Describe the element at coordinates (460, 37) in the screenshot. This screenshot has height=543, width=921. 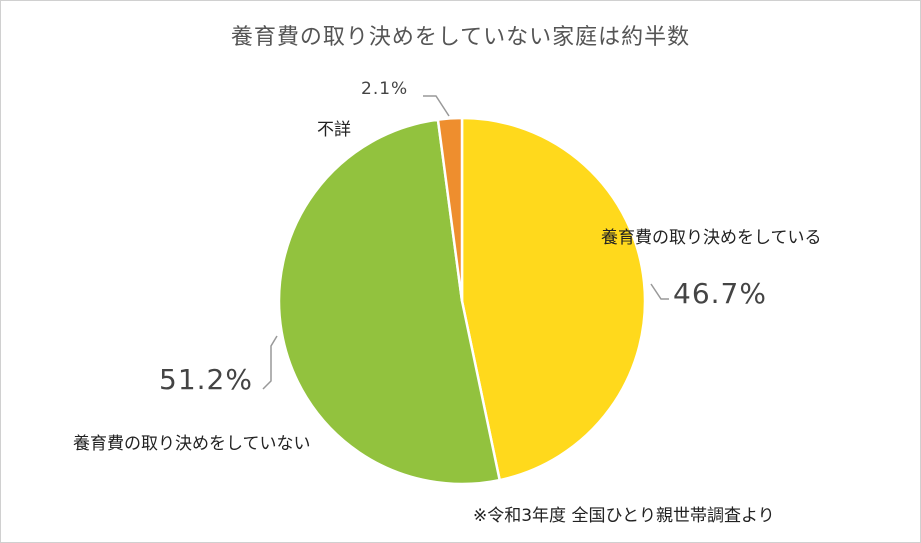
I see `chart-title: 養育費の取り決めをしていない家庭は約半数` at that location.